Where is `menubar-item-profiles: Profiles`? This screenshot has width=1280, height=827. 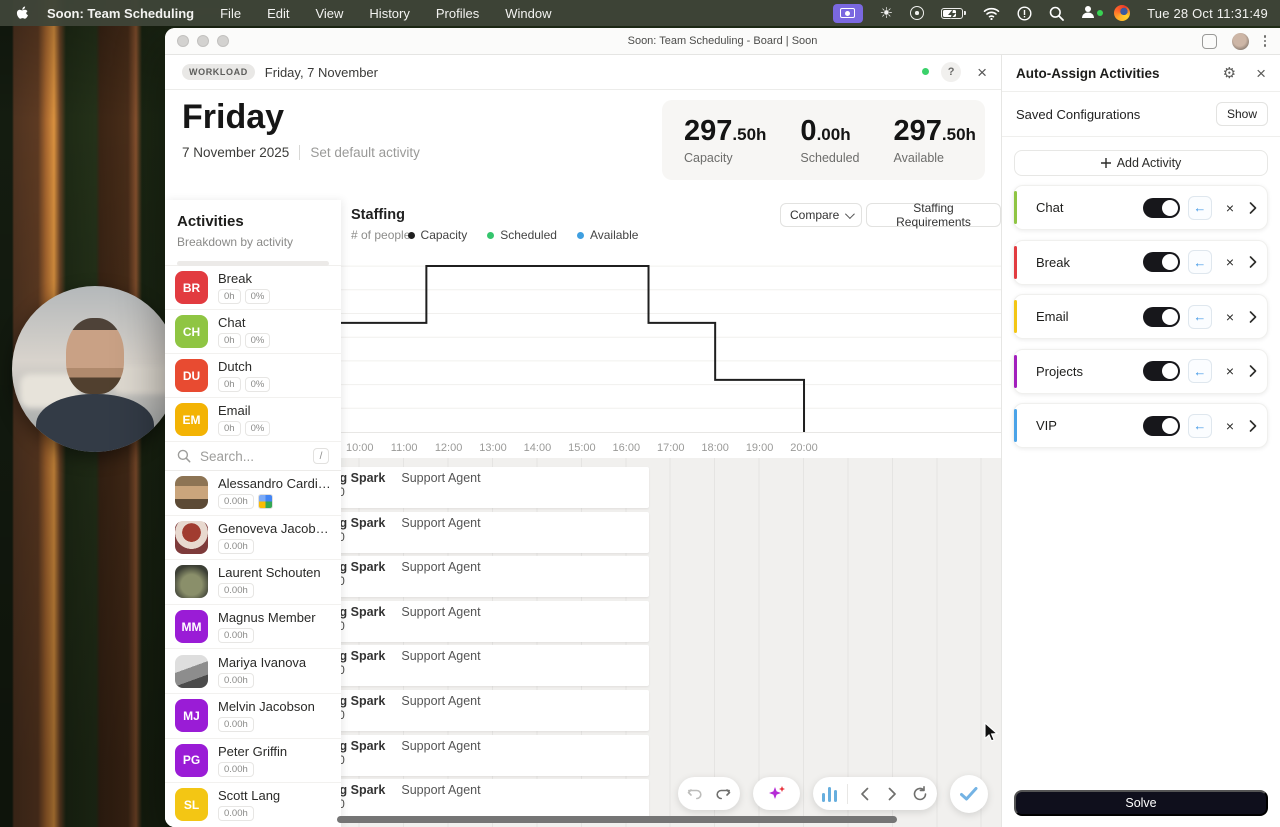
menubar-item-profiles: Profiles is located at coordinates (457, 13).